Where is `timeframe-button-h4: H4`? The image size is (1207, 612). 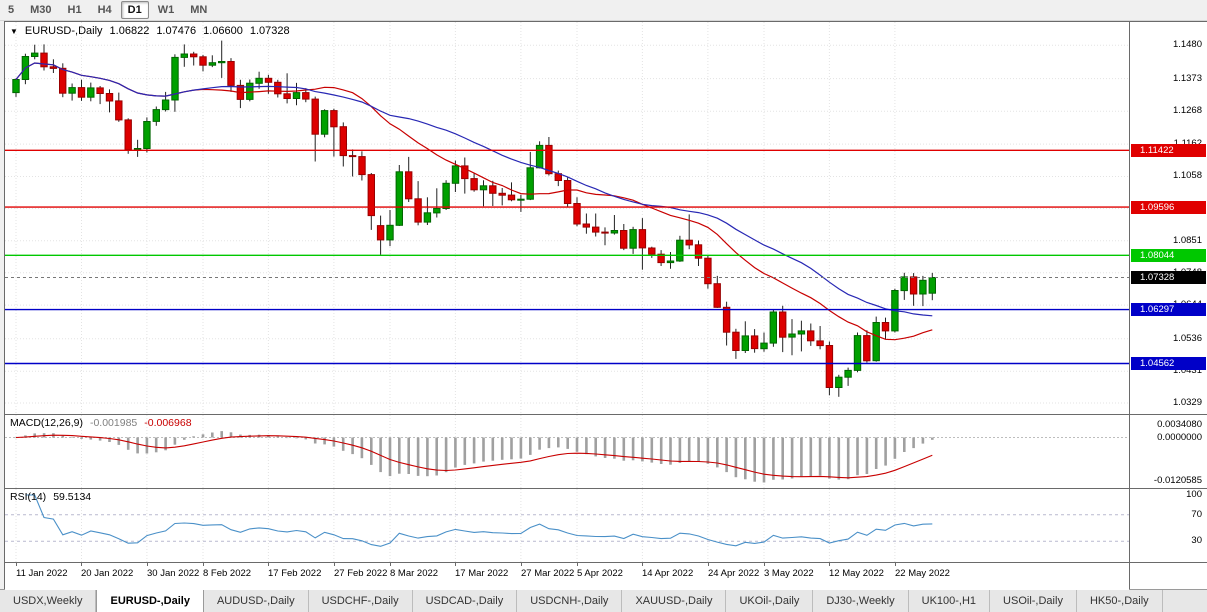 timeframe-button-h4: H4 is located at coordinates (104, 10).